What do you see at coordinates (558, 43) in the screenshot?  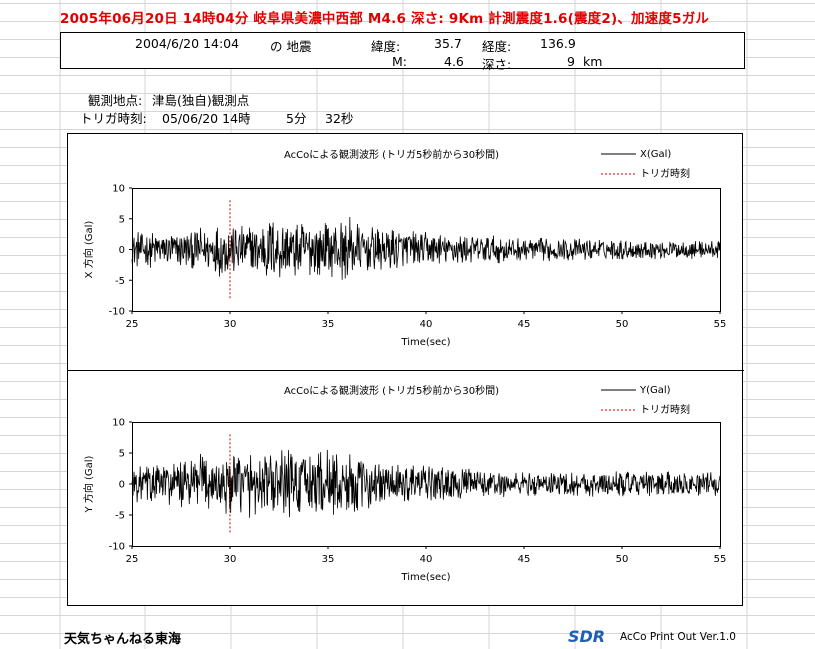 I see `longitude-value: 136.9` at bounding box center [558, 43].